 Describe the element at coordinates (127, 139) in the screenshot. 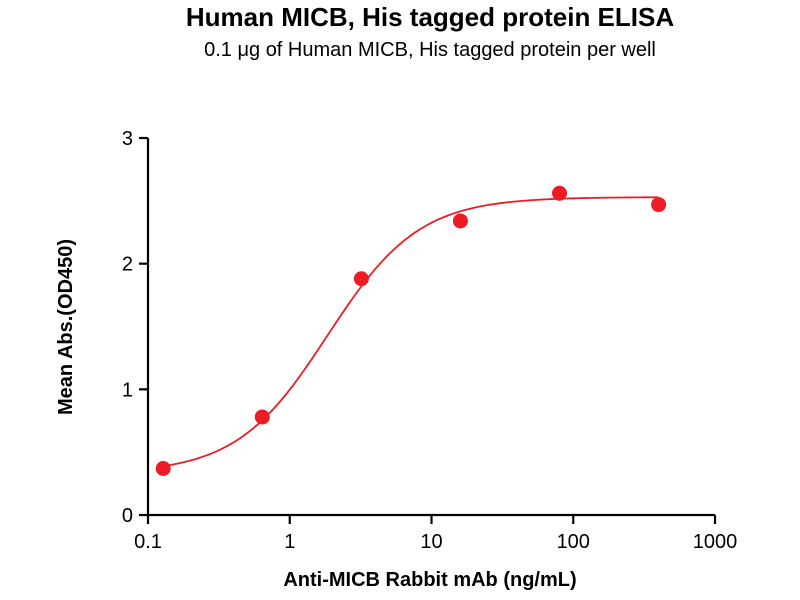

I see `y-tick-label: 3` at that location.